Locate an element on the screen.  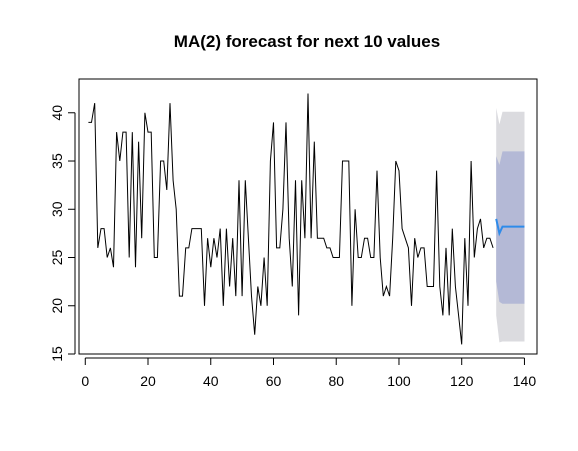
y-tick-label: 35 is located at coordinates (57, 161).